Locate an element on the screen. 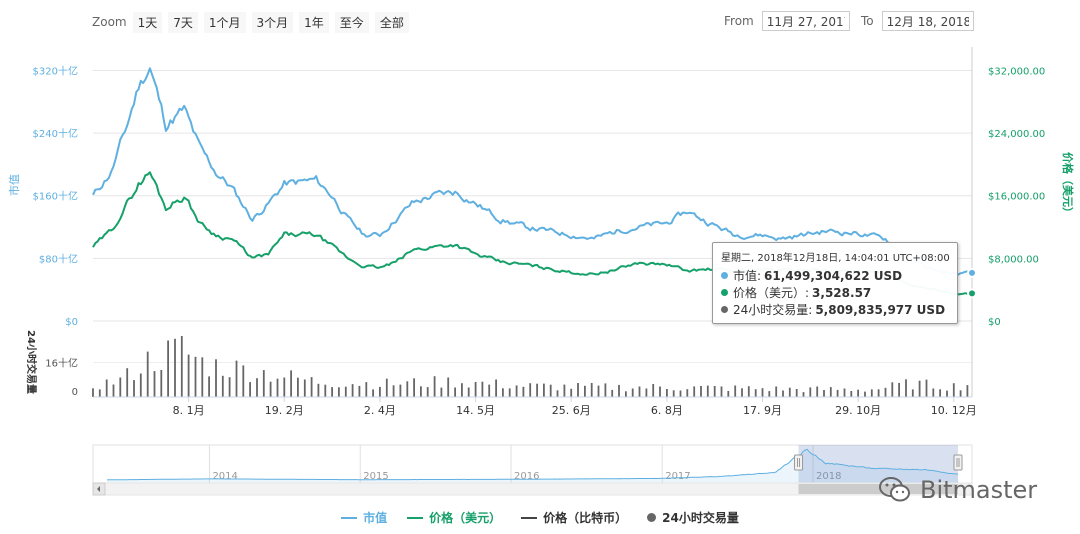 The width and height of the screenshot is (1080, 534). legend-label: 价格（比特币） is located at coordinates (585, 518).